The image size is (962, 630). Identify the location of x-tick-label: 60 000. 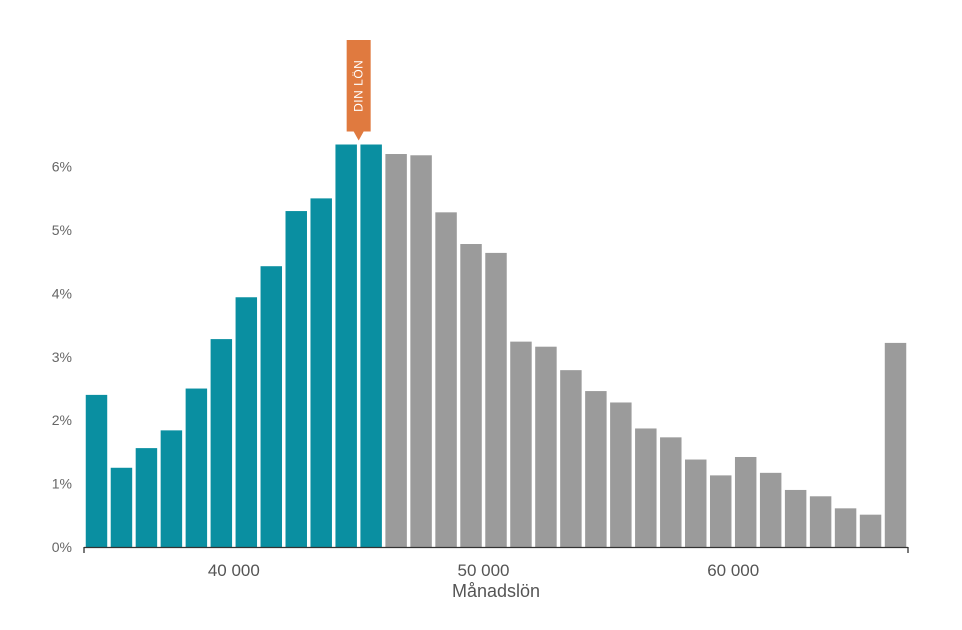
(733, 570).